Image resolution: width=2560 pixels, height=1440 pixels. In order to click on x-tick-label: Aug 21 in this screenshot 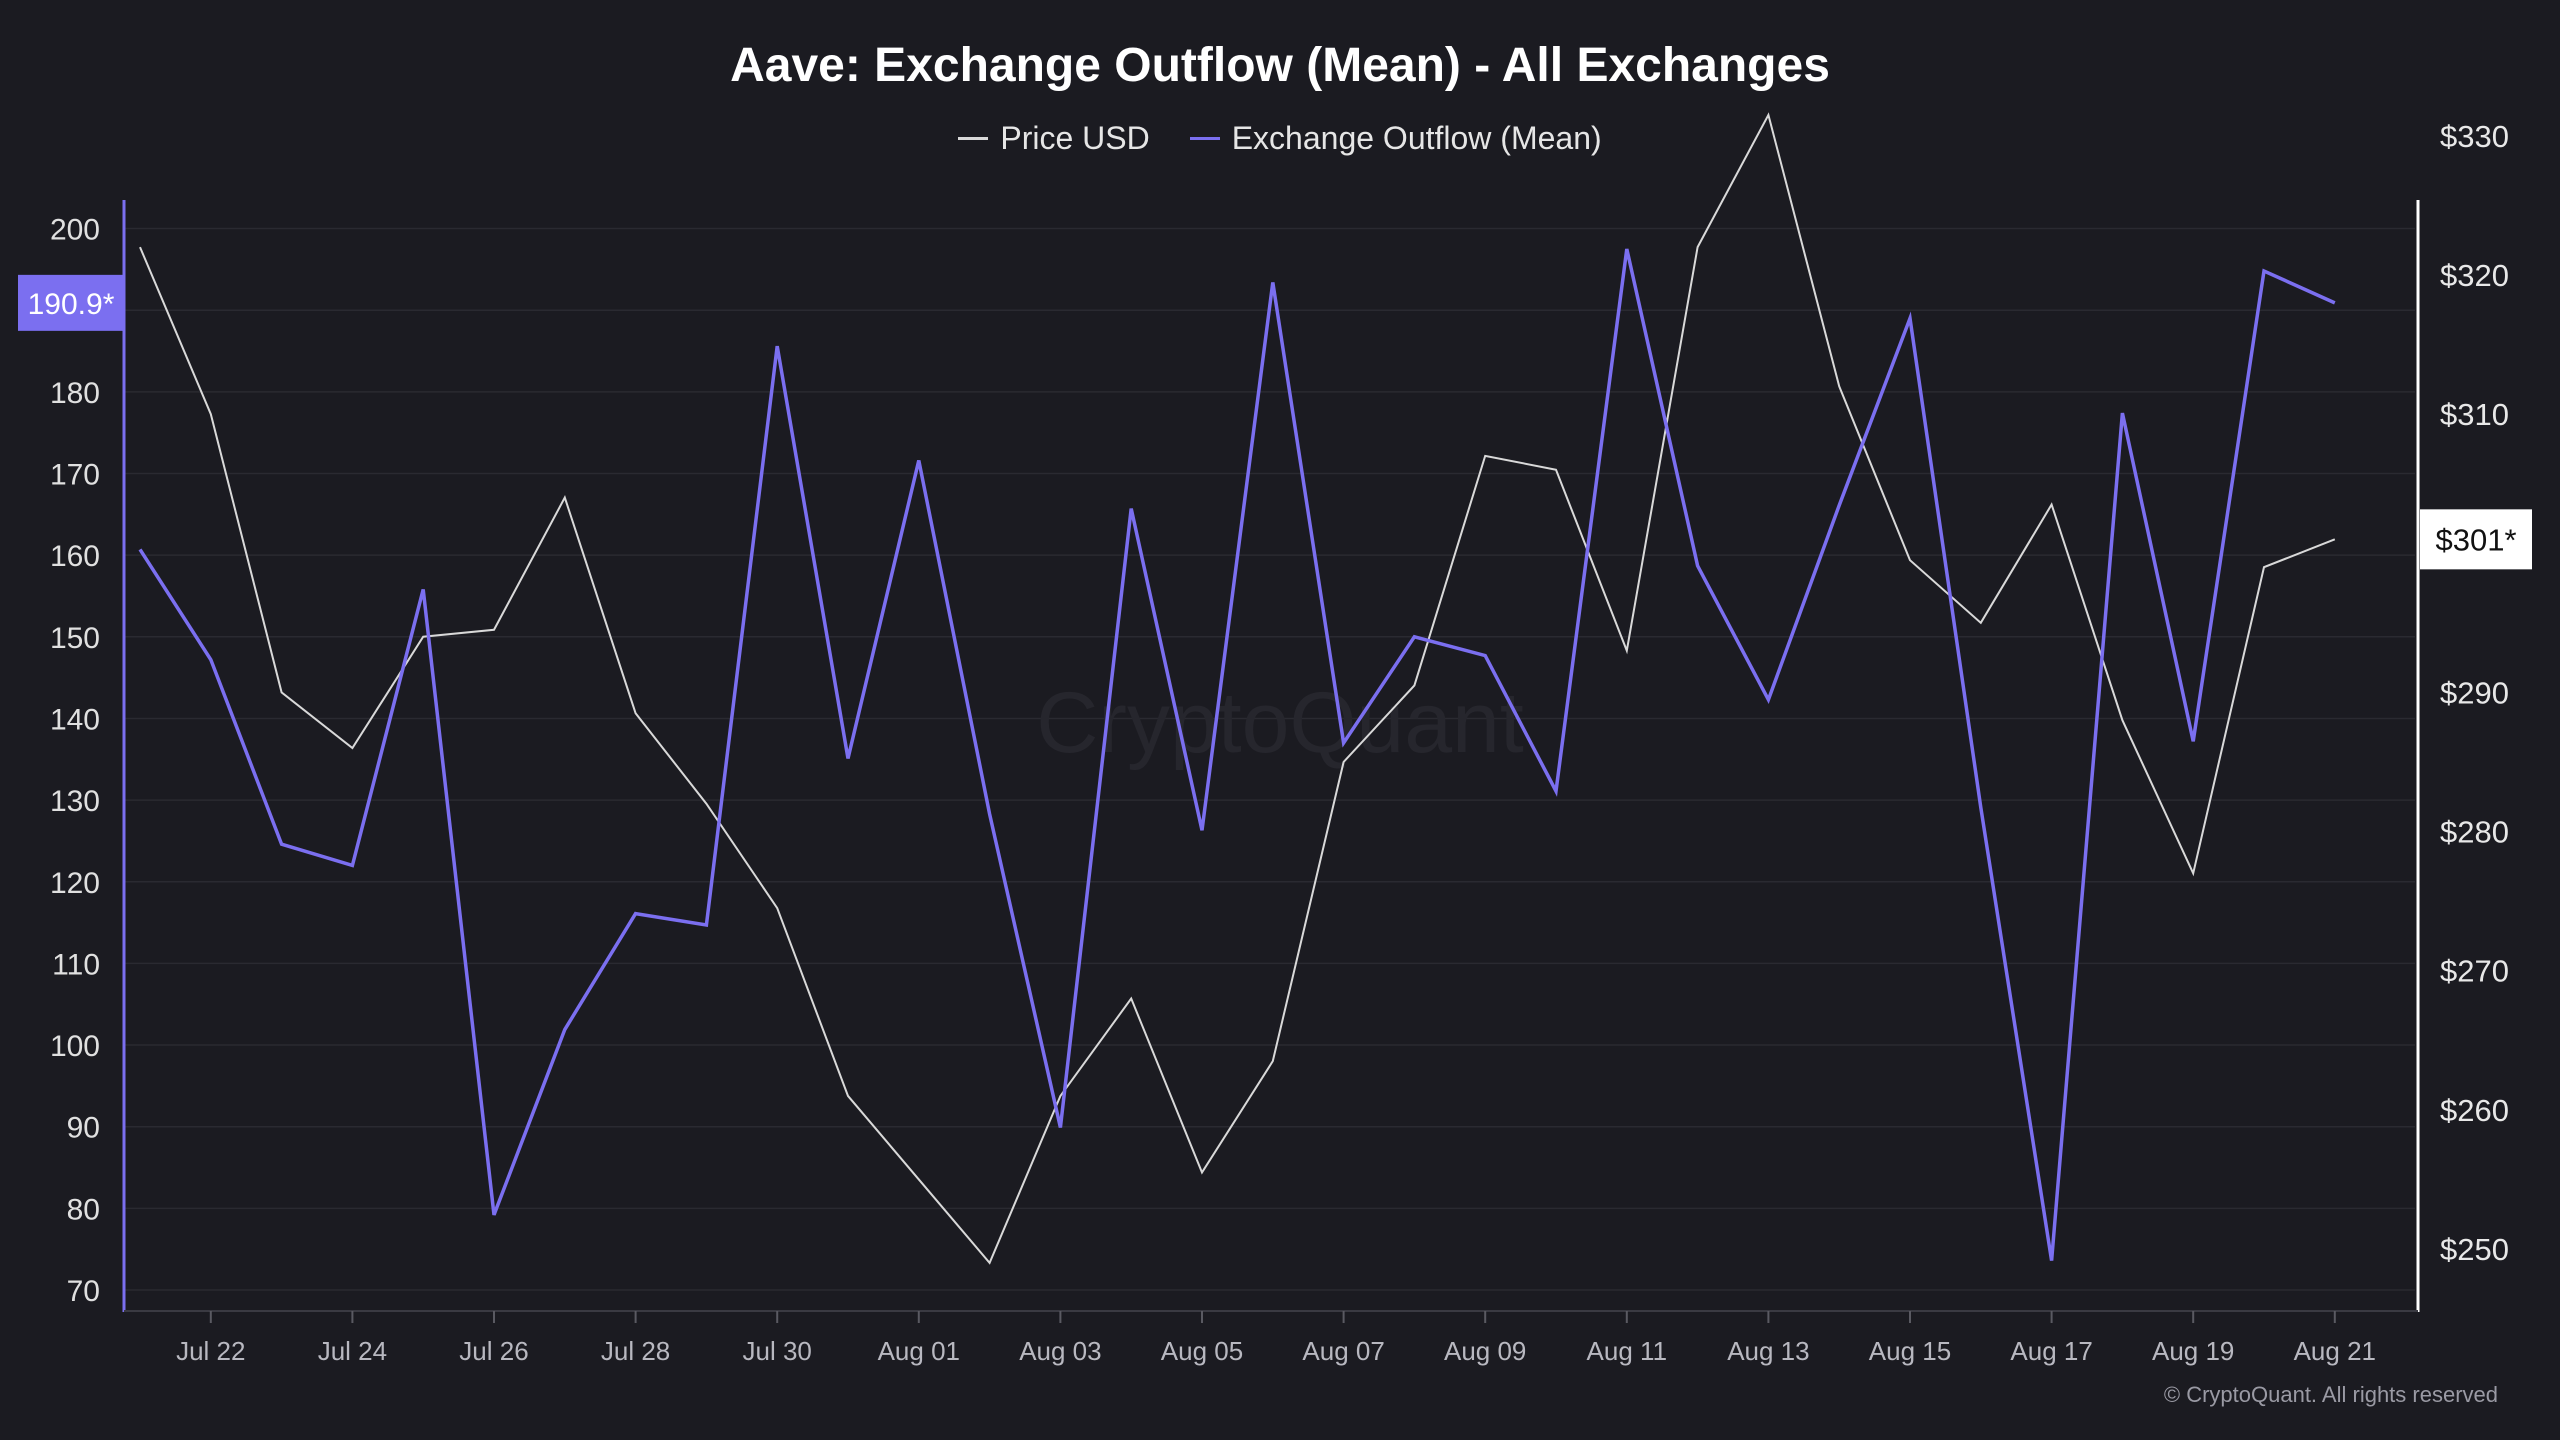, I will do `click(2335, 1351)`.